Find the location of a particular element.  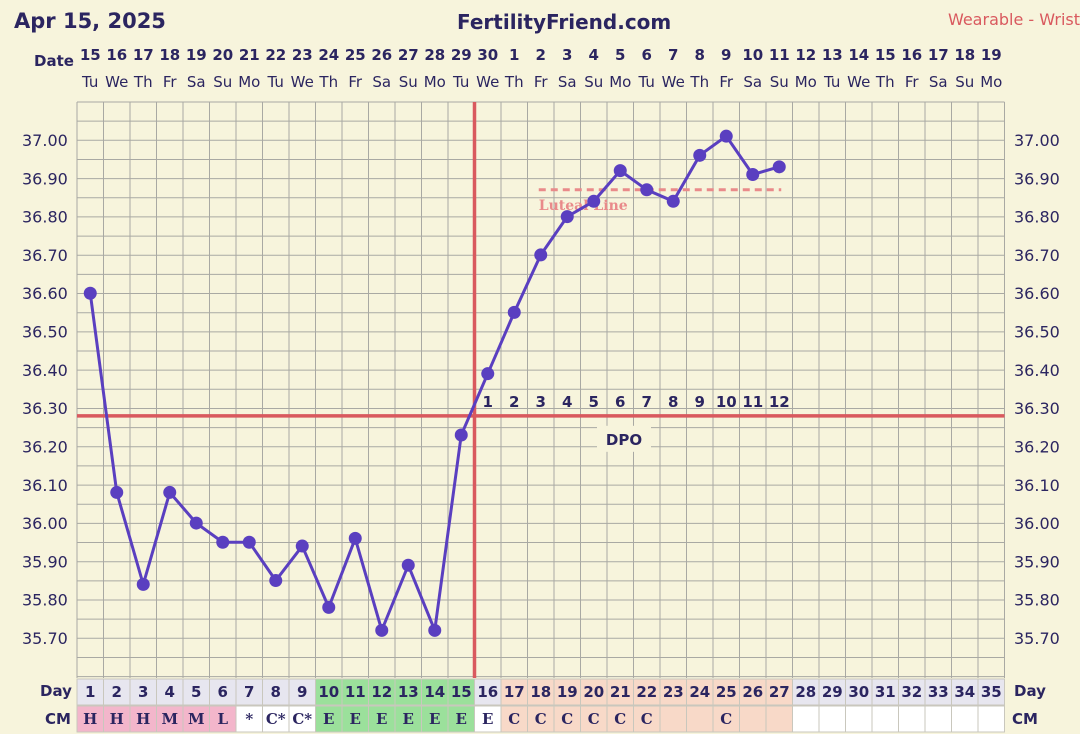

date-label: 26 is located at coordinates (381, 55).